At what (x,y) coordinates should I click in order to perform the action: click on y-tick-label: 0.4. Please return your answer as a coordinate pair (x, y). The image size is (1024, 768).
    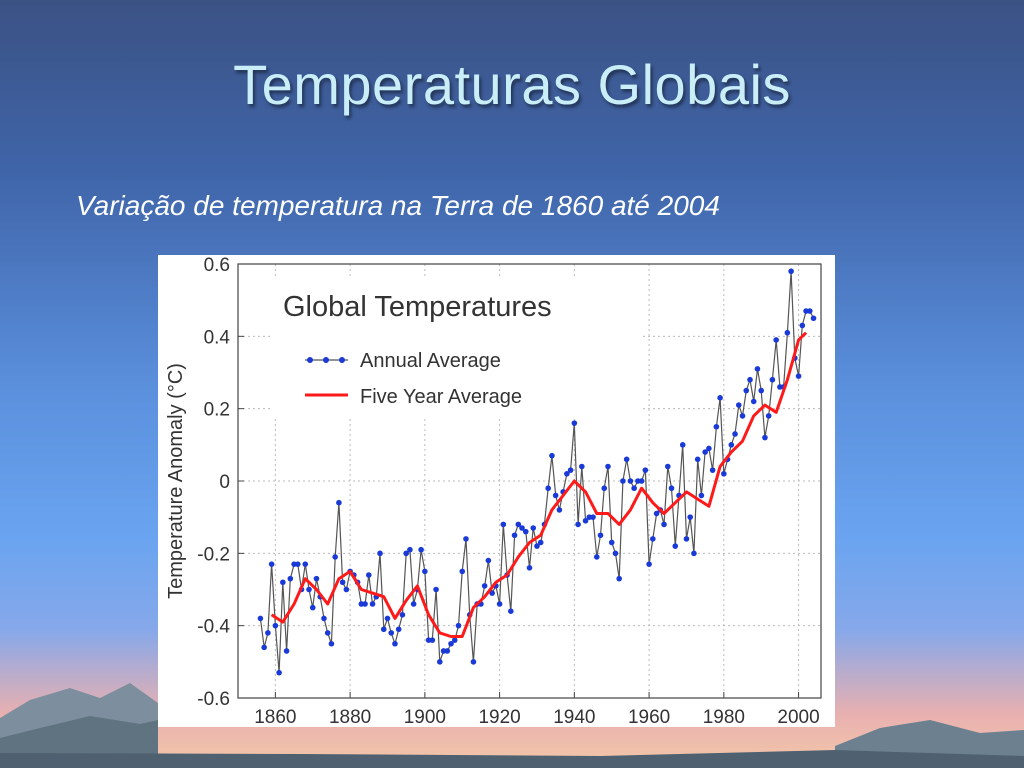
    Looking at the image, I should click on (217, 337).